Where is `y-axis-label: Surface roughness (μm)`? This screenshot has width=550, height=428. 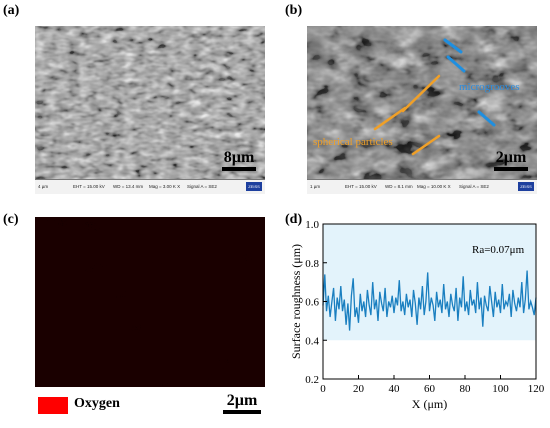 y-axis-label: Surface roughness (μm) is located at coordinates (296, 301).